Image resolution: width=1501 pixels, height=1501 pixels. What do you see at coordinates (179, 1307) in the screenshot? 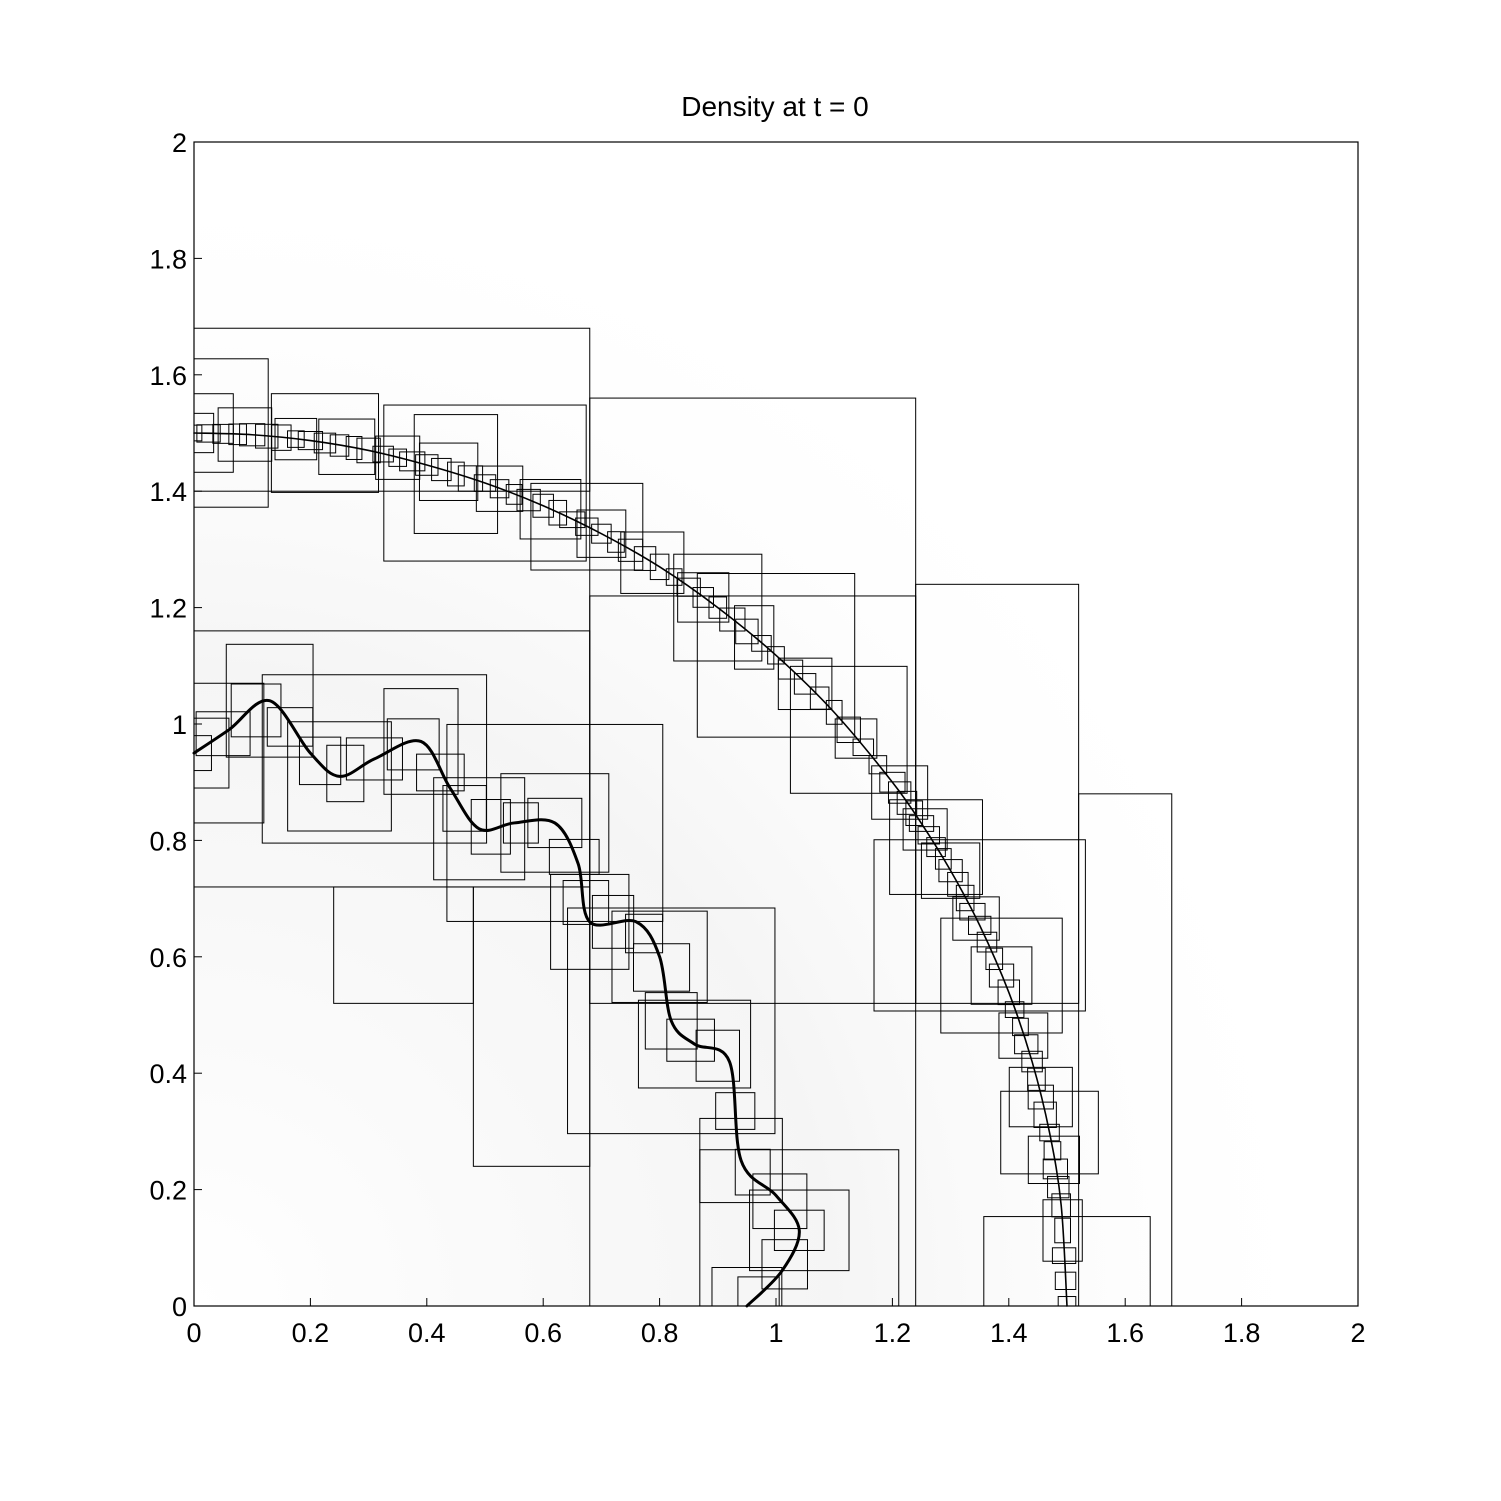
I see `y-tick-label: 0` at bounding box center [179, 1307].